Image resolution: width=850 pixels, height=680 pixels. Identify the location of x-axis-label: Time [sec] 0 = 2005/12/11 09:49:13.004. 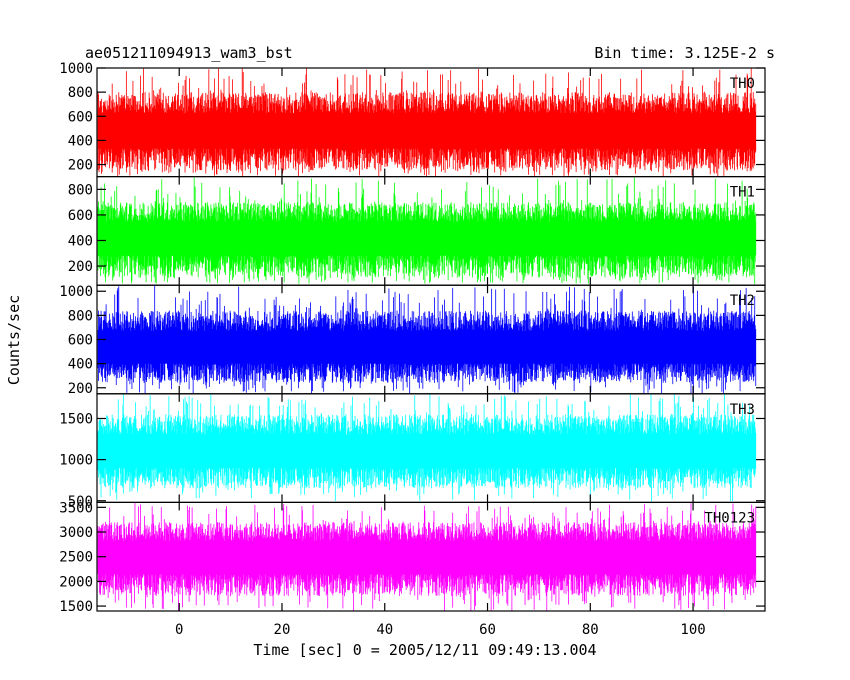
(424, 650).